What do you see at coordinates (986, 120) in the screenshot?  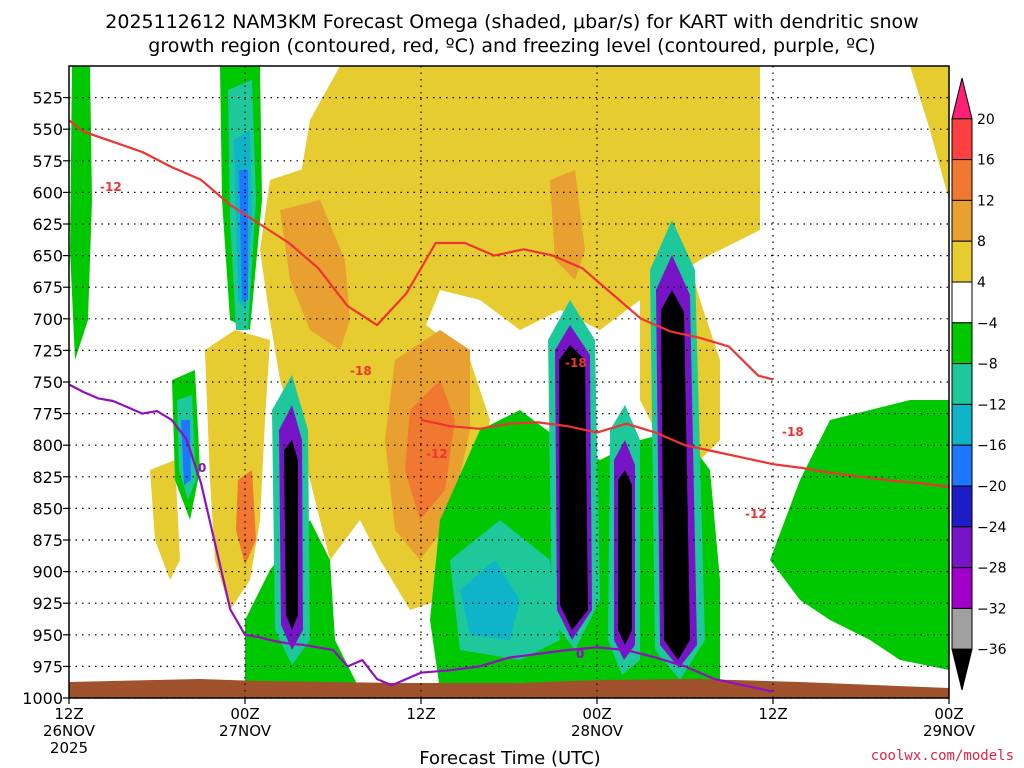 I see `colorbar-label-0: 20` at bounding box center [986, 120].